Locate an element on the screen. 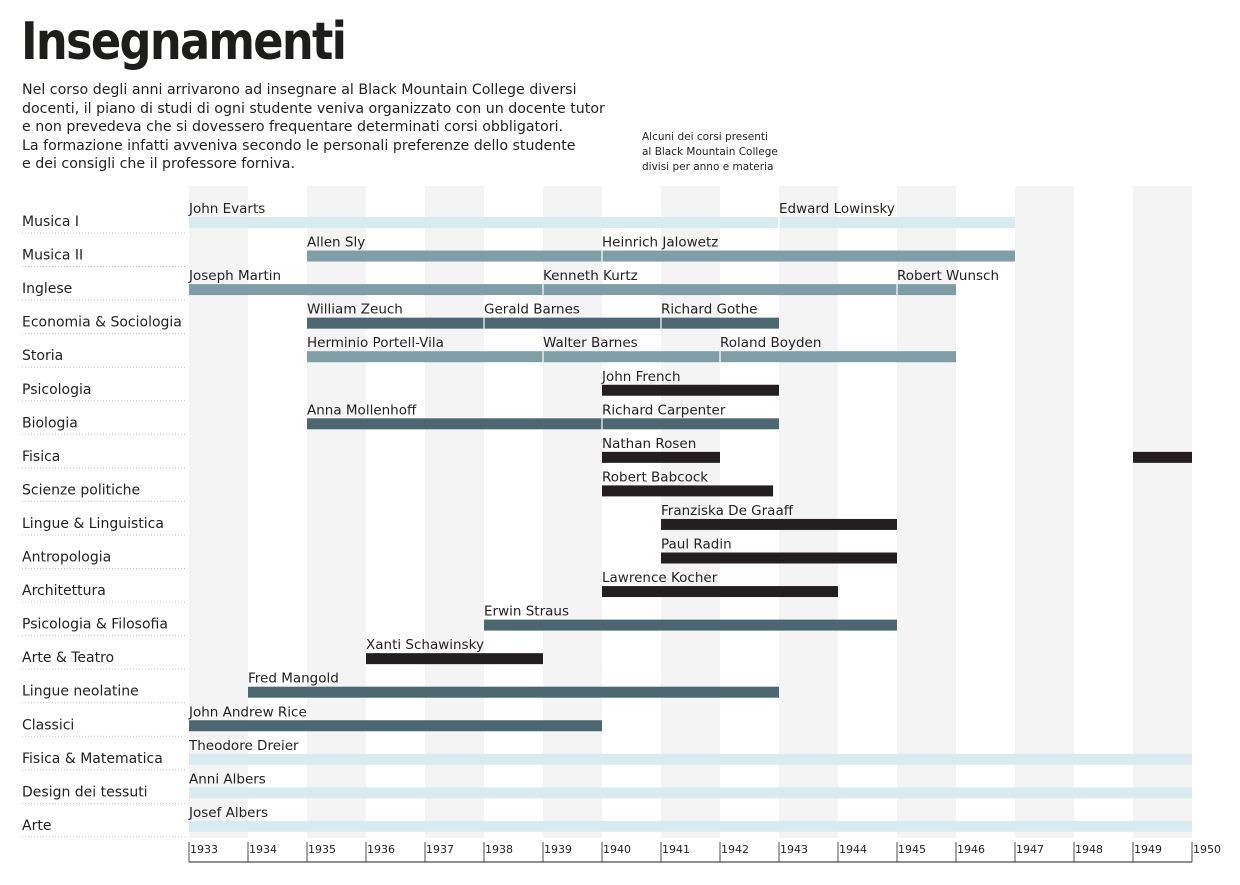  teacher-label: Nathan Rosen is located at coordinates (649, 444).